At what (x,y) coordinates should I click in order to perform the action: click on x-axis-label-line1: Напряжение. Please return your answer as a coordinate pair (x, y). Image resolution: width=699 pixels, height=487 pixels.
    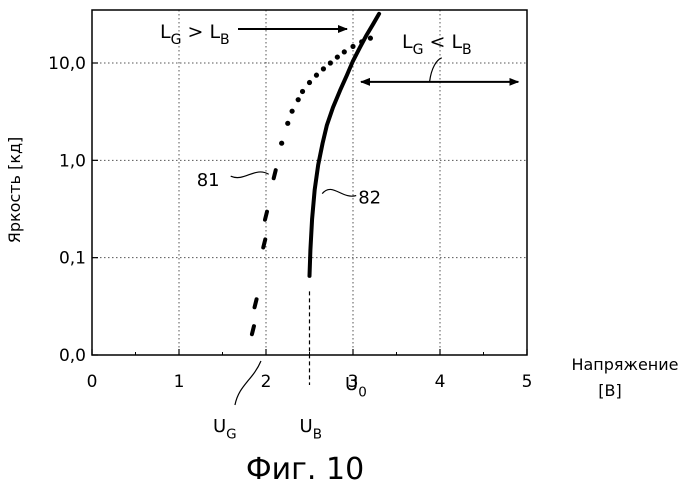
    Looking at the image, I should click on (624, 364).